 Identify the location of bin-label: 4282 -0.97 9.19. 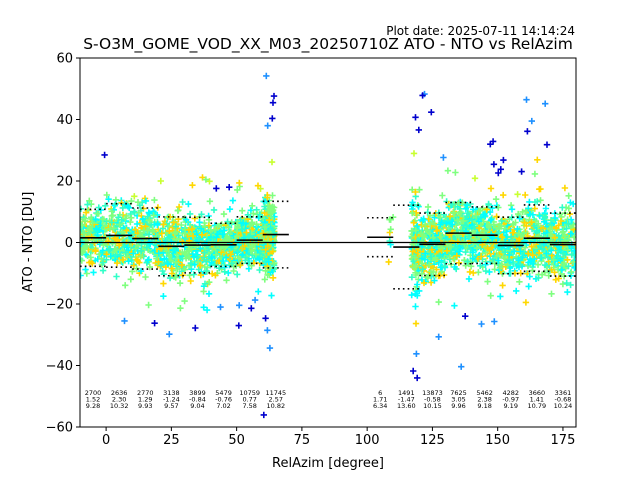
(510, 399).